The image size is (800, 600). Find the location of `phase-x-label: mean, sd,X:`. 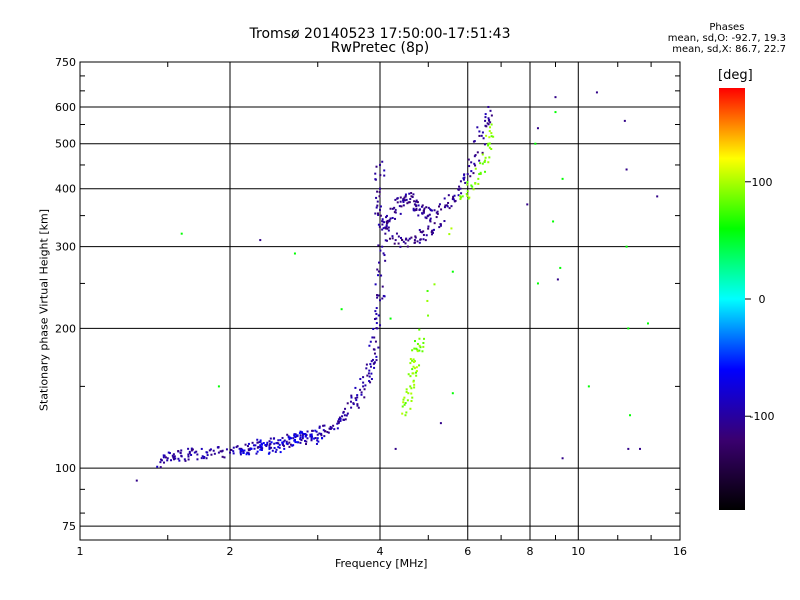

phase-x-label: mean, sd,X: is located at coordinates (702, 49).